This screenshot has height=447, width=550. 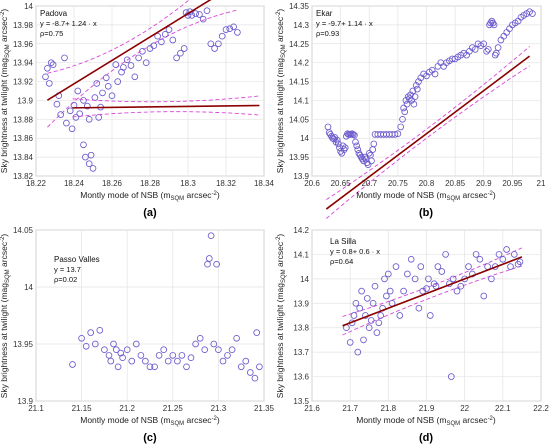 I want to click on confidence-band-c, so click(x=166, y=106).